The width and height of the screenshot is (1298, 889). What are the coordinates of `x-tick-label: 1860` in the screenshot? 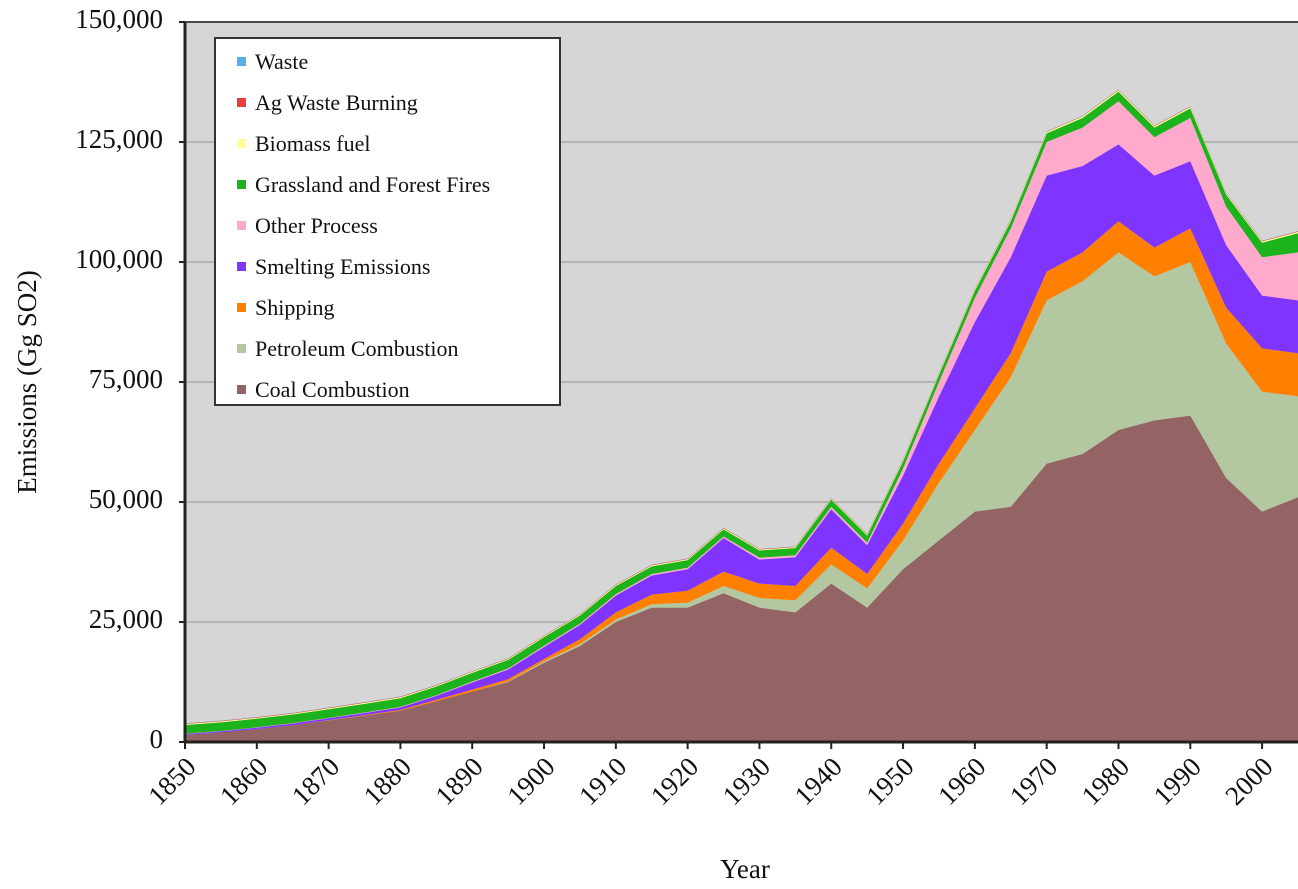 It's located at (243, 780).